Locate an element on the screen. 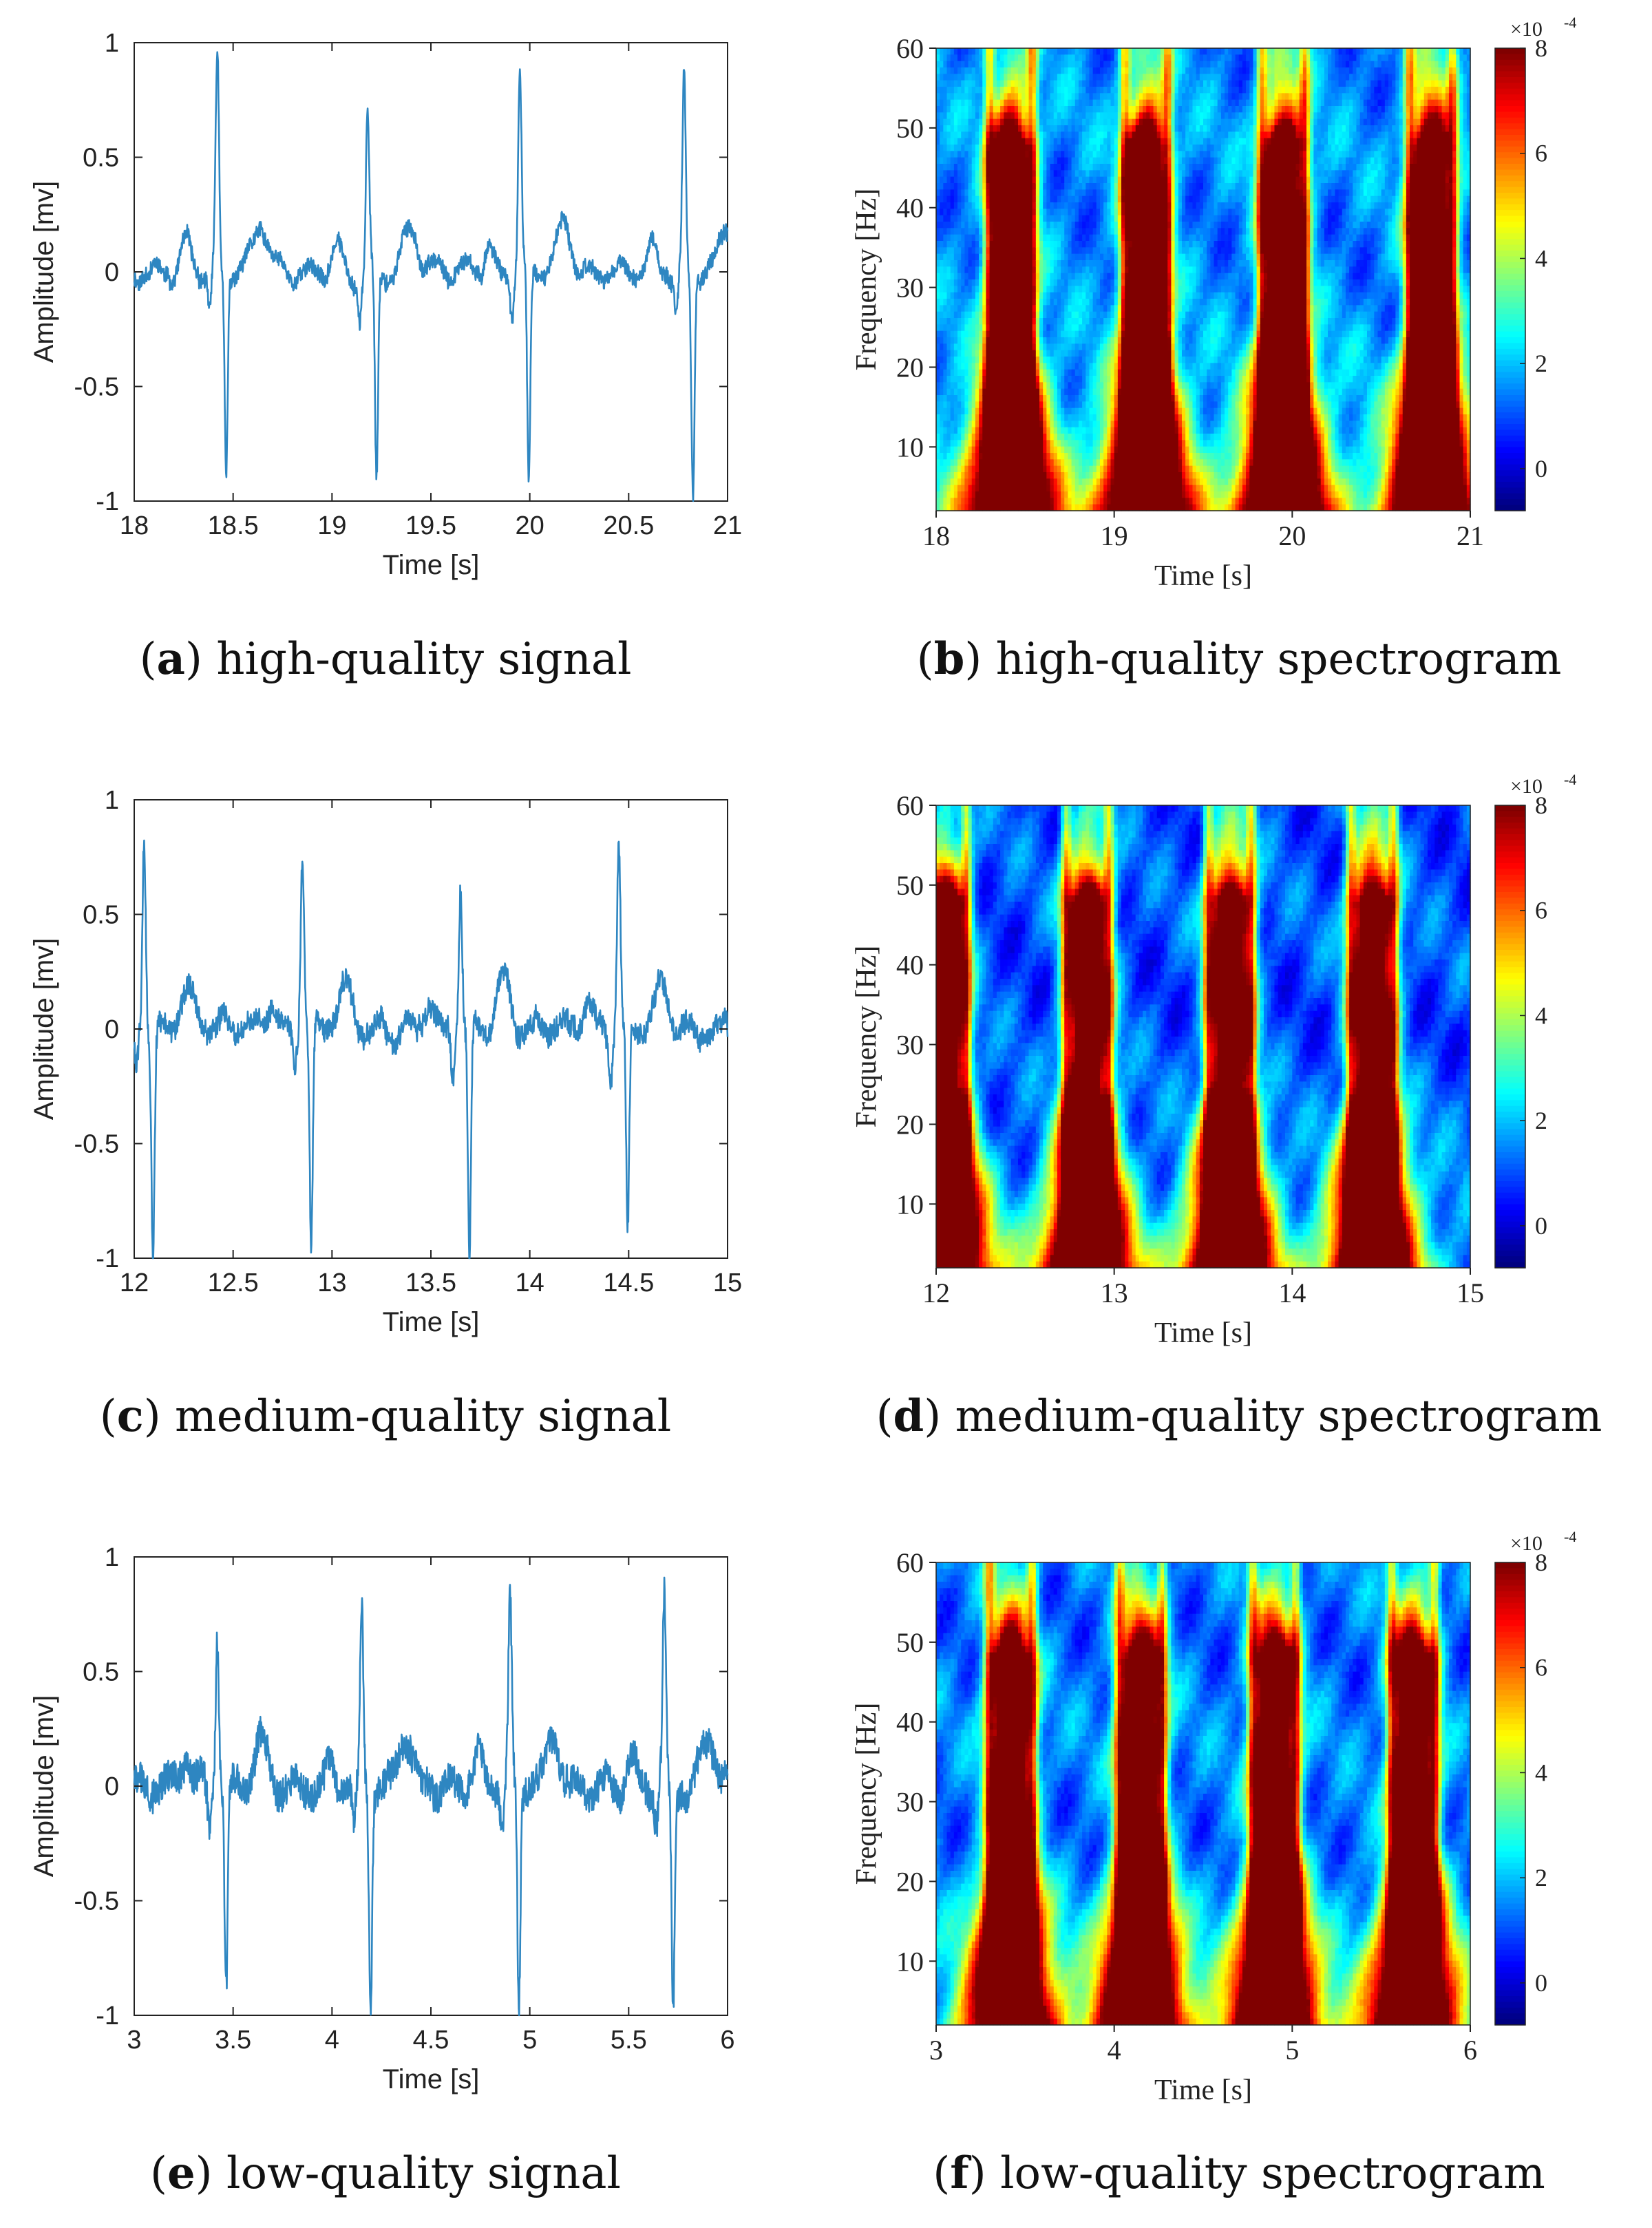  caption-f-text: low-quality spectrogram is located at coordinates (1272, 2173).